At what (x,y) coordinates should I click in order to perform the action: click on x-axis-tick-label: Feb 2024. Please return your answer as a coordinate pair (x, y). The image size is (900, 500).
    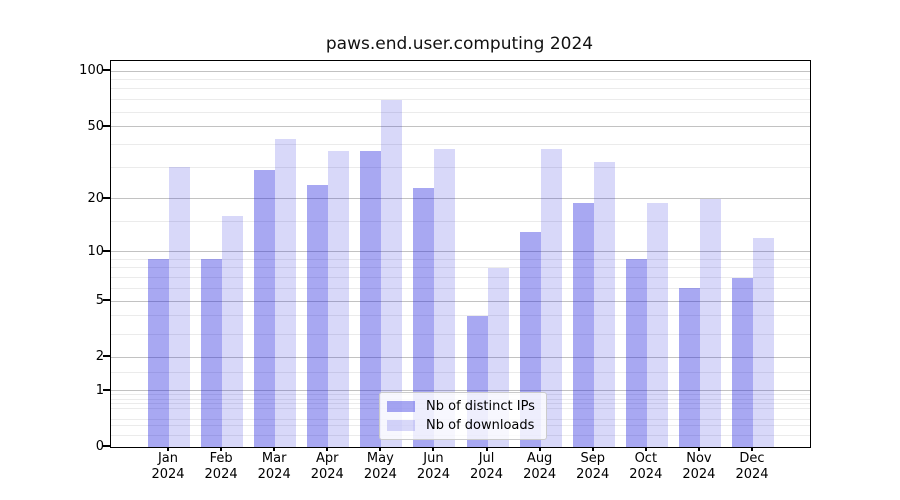
    Looking at the image, I should click on (221, 467).